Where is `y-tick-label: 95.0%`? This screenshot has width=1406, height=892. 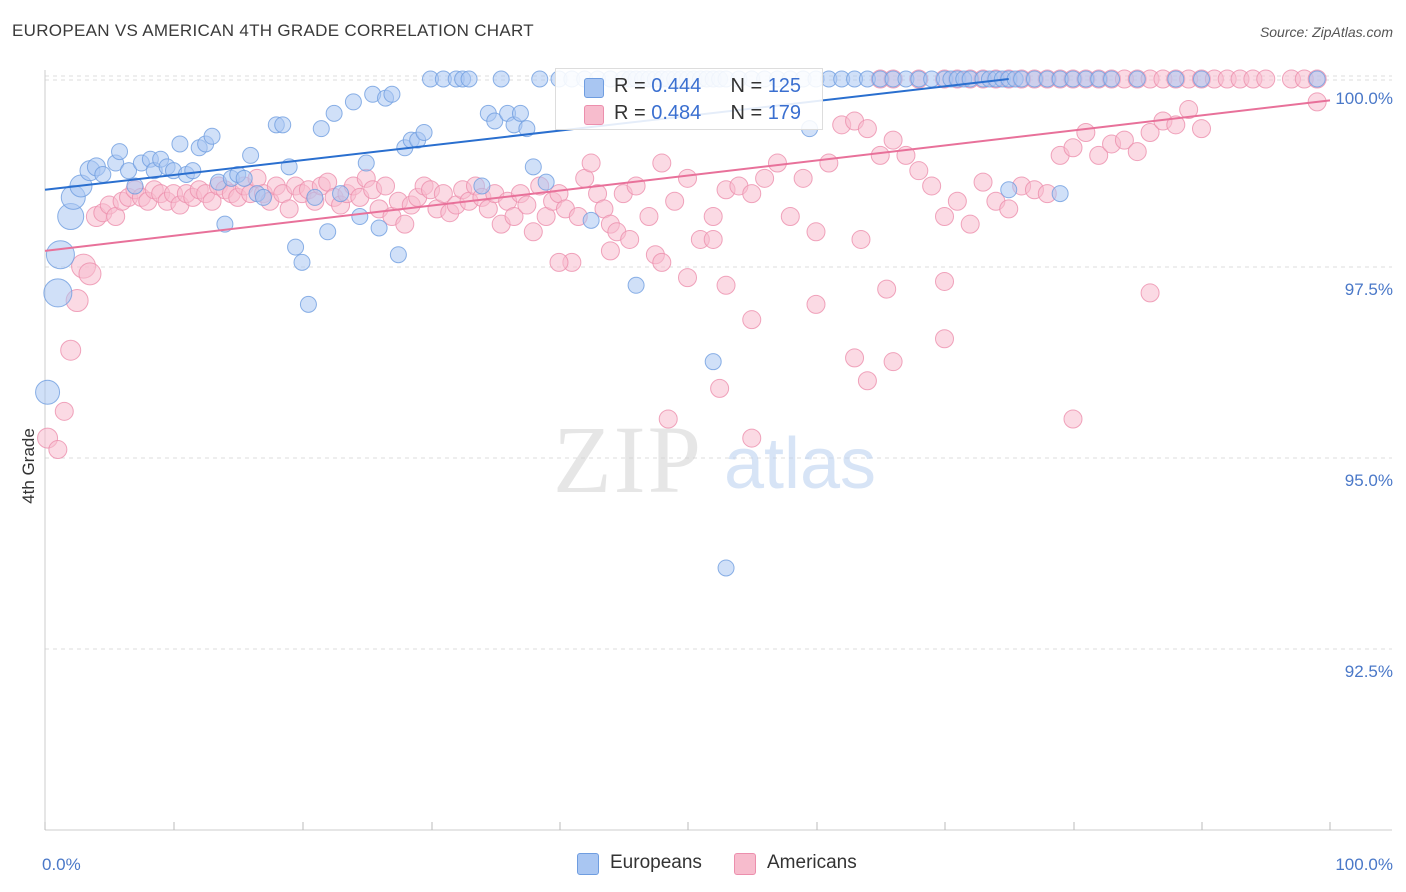 y-tick-label: 95.0% is located at coordinates (1369, 480).